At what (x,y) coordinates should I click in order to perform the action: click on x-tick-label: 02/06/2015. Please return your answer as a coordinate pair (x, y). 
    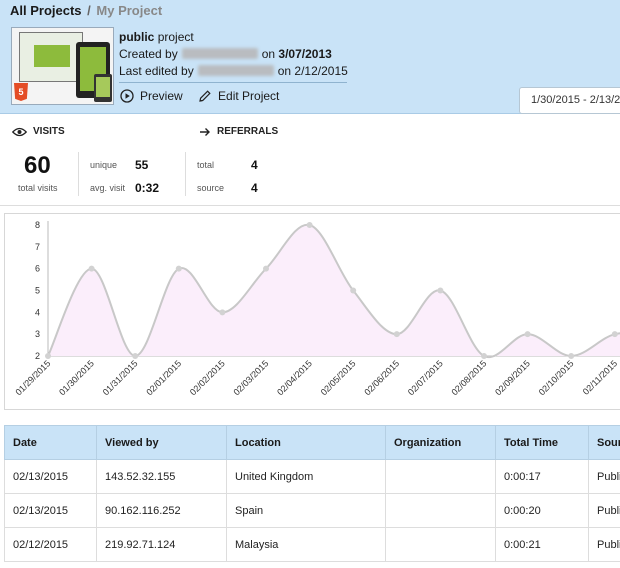
    Looking at the image, I should click on (381, 377).